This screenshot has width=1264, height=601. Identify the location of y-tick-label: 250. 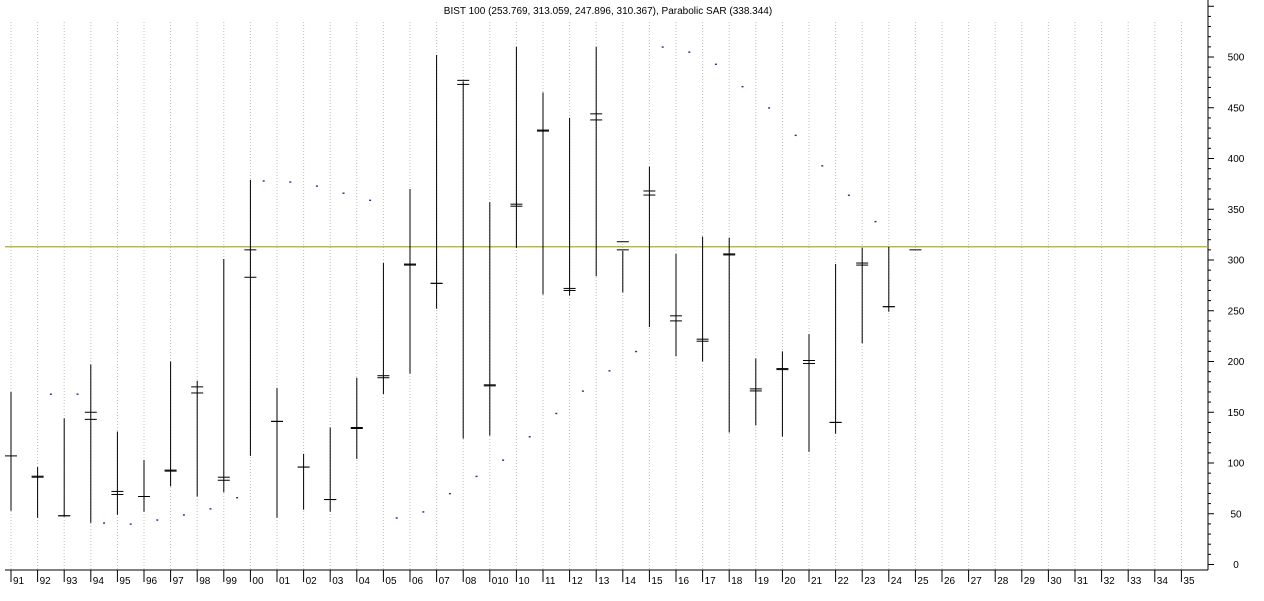
(1236, 311).